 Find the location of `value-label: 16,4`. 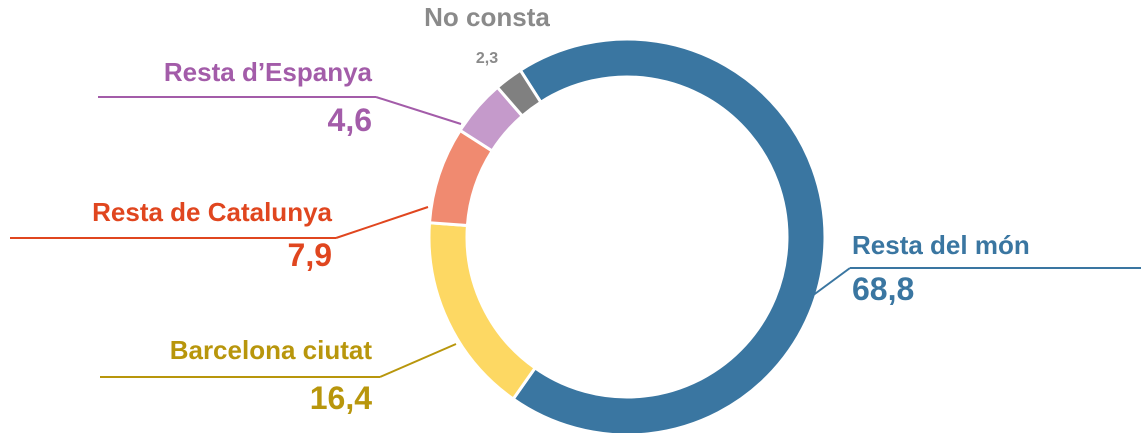

value-label: 16,4 is located at coordinates (341, 398).